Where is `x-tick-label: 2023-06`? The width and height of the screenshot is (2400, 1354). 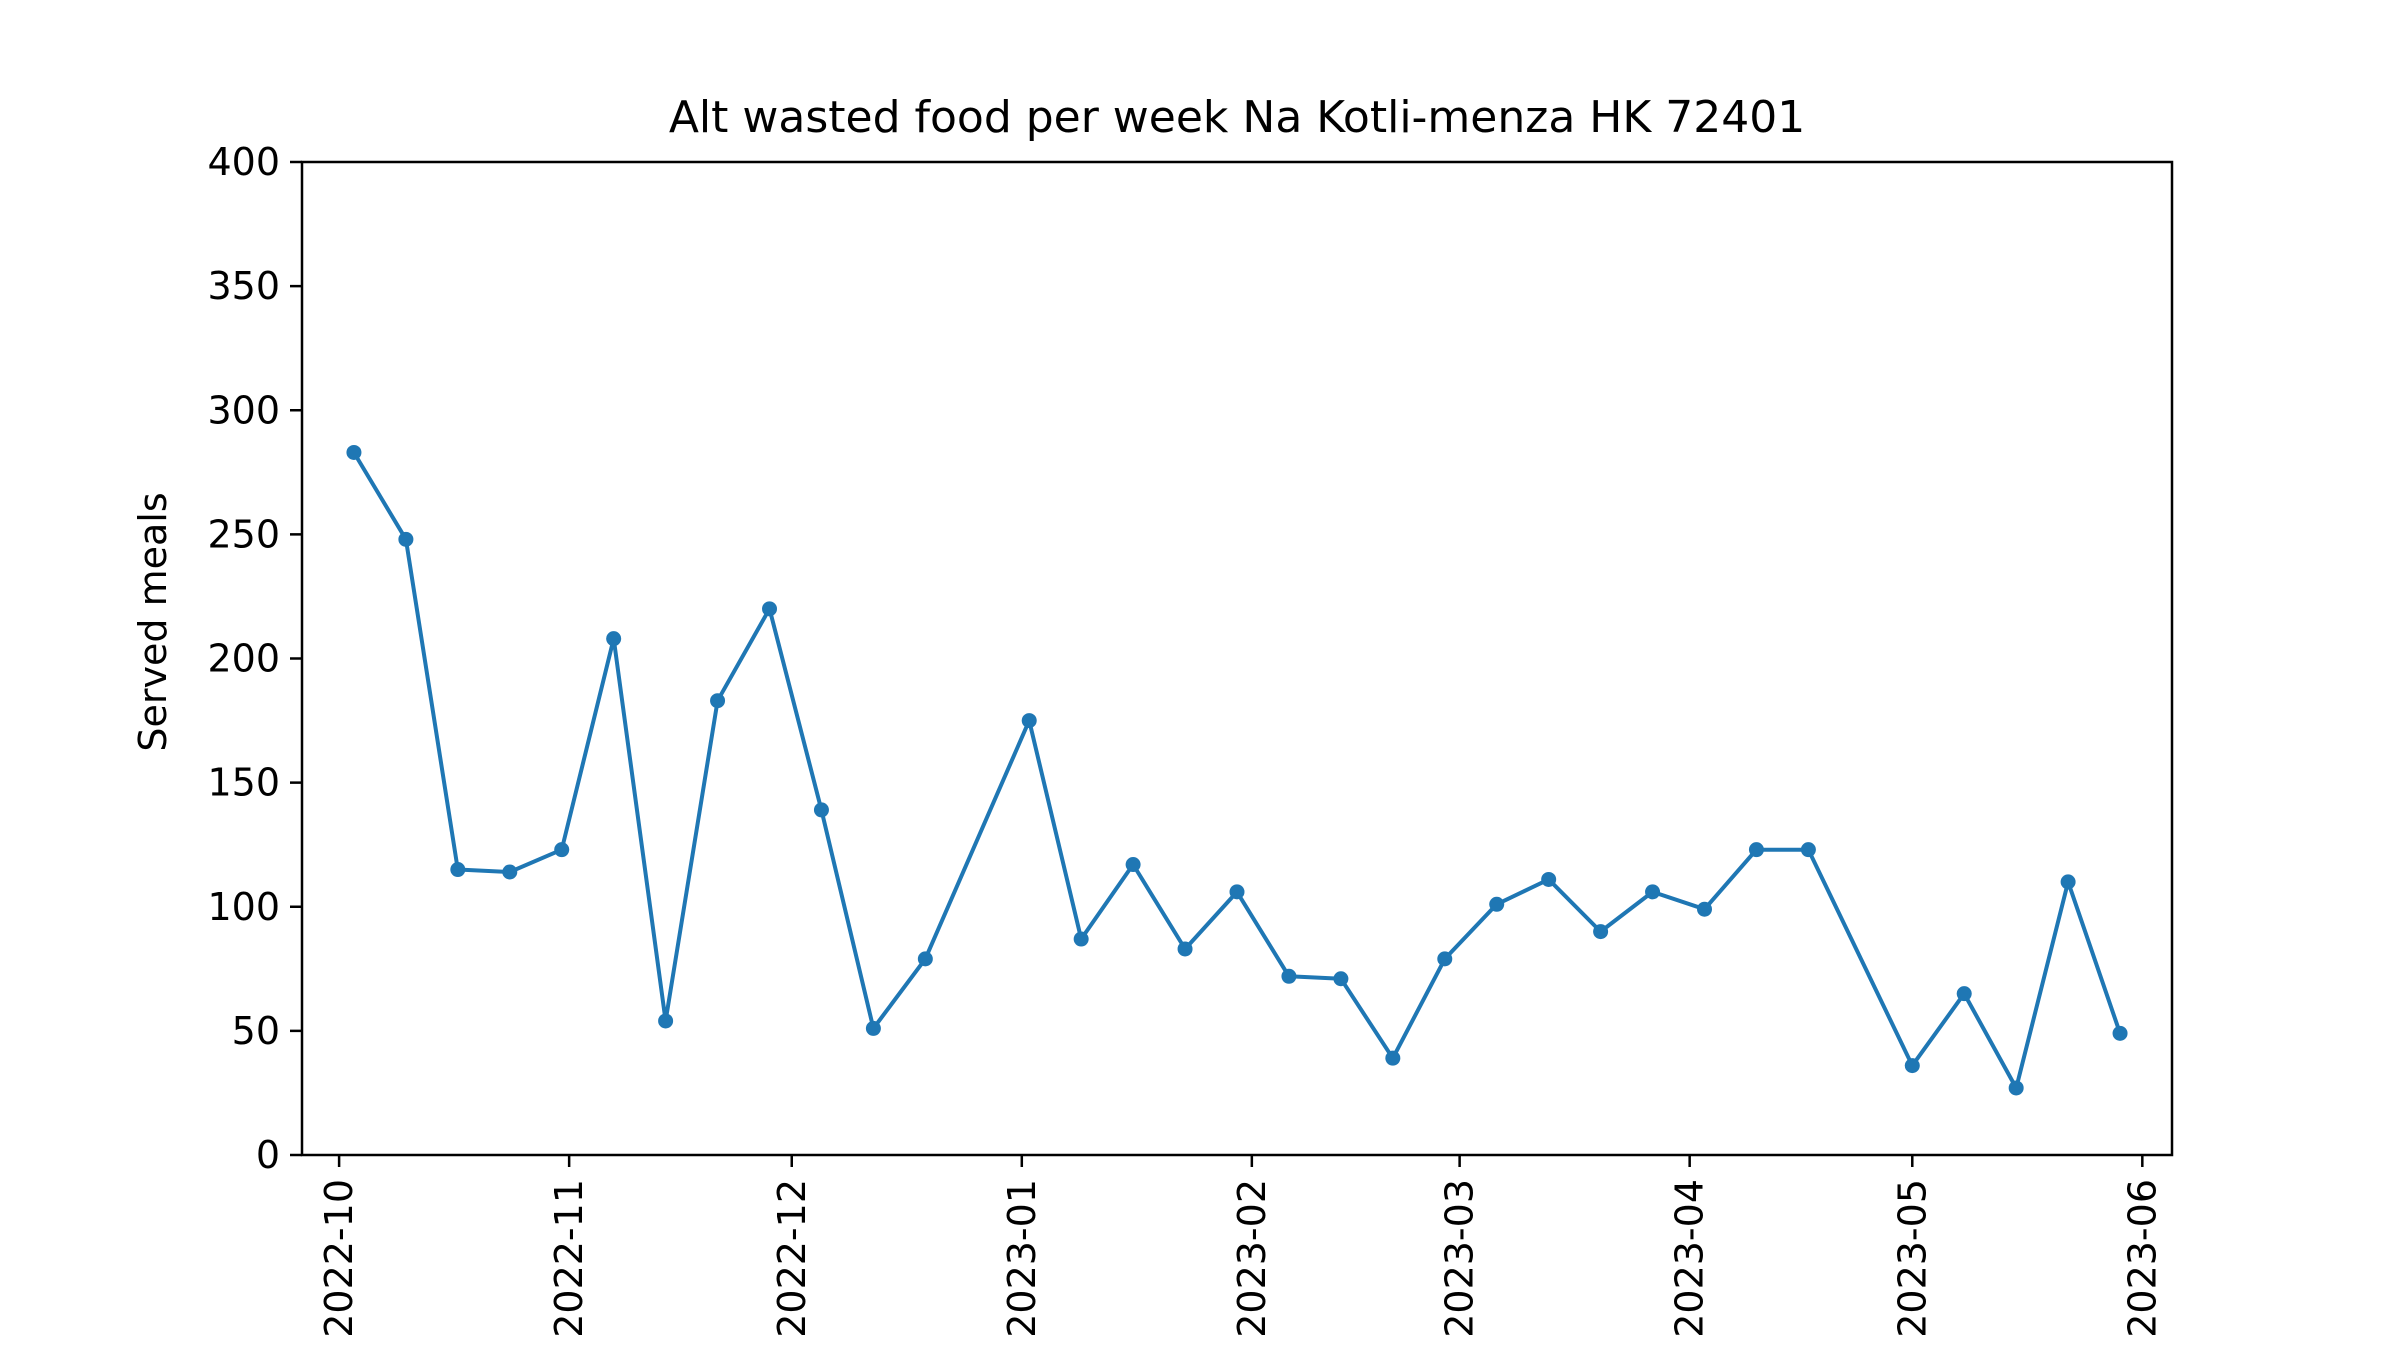 x-tick-label: 2023-06 is located at coordinates (2142, 1258).